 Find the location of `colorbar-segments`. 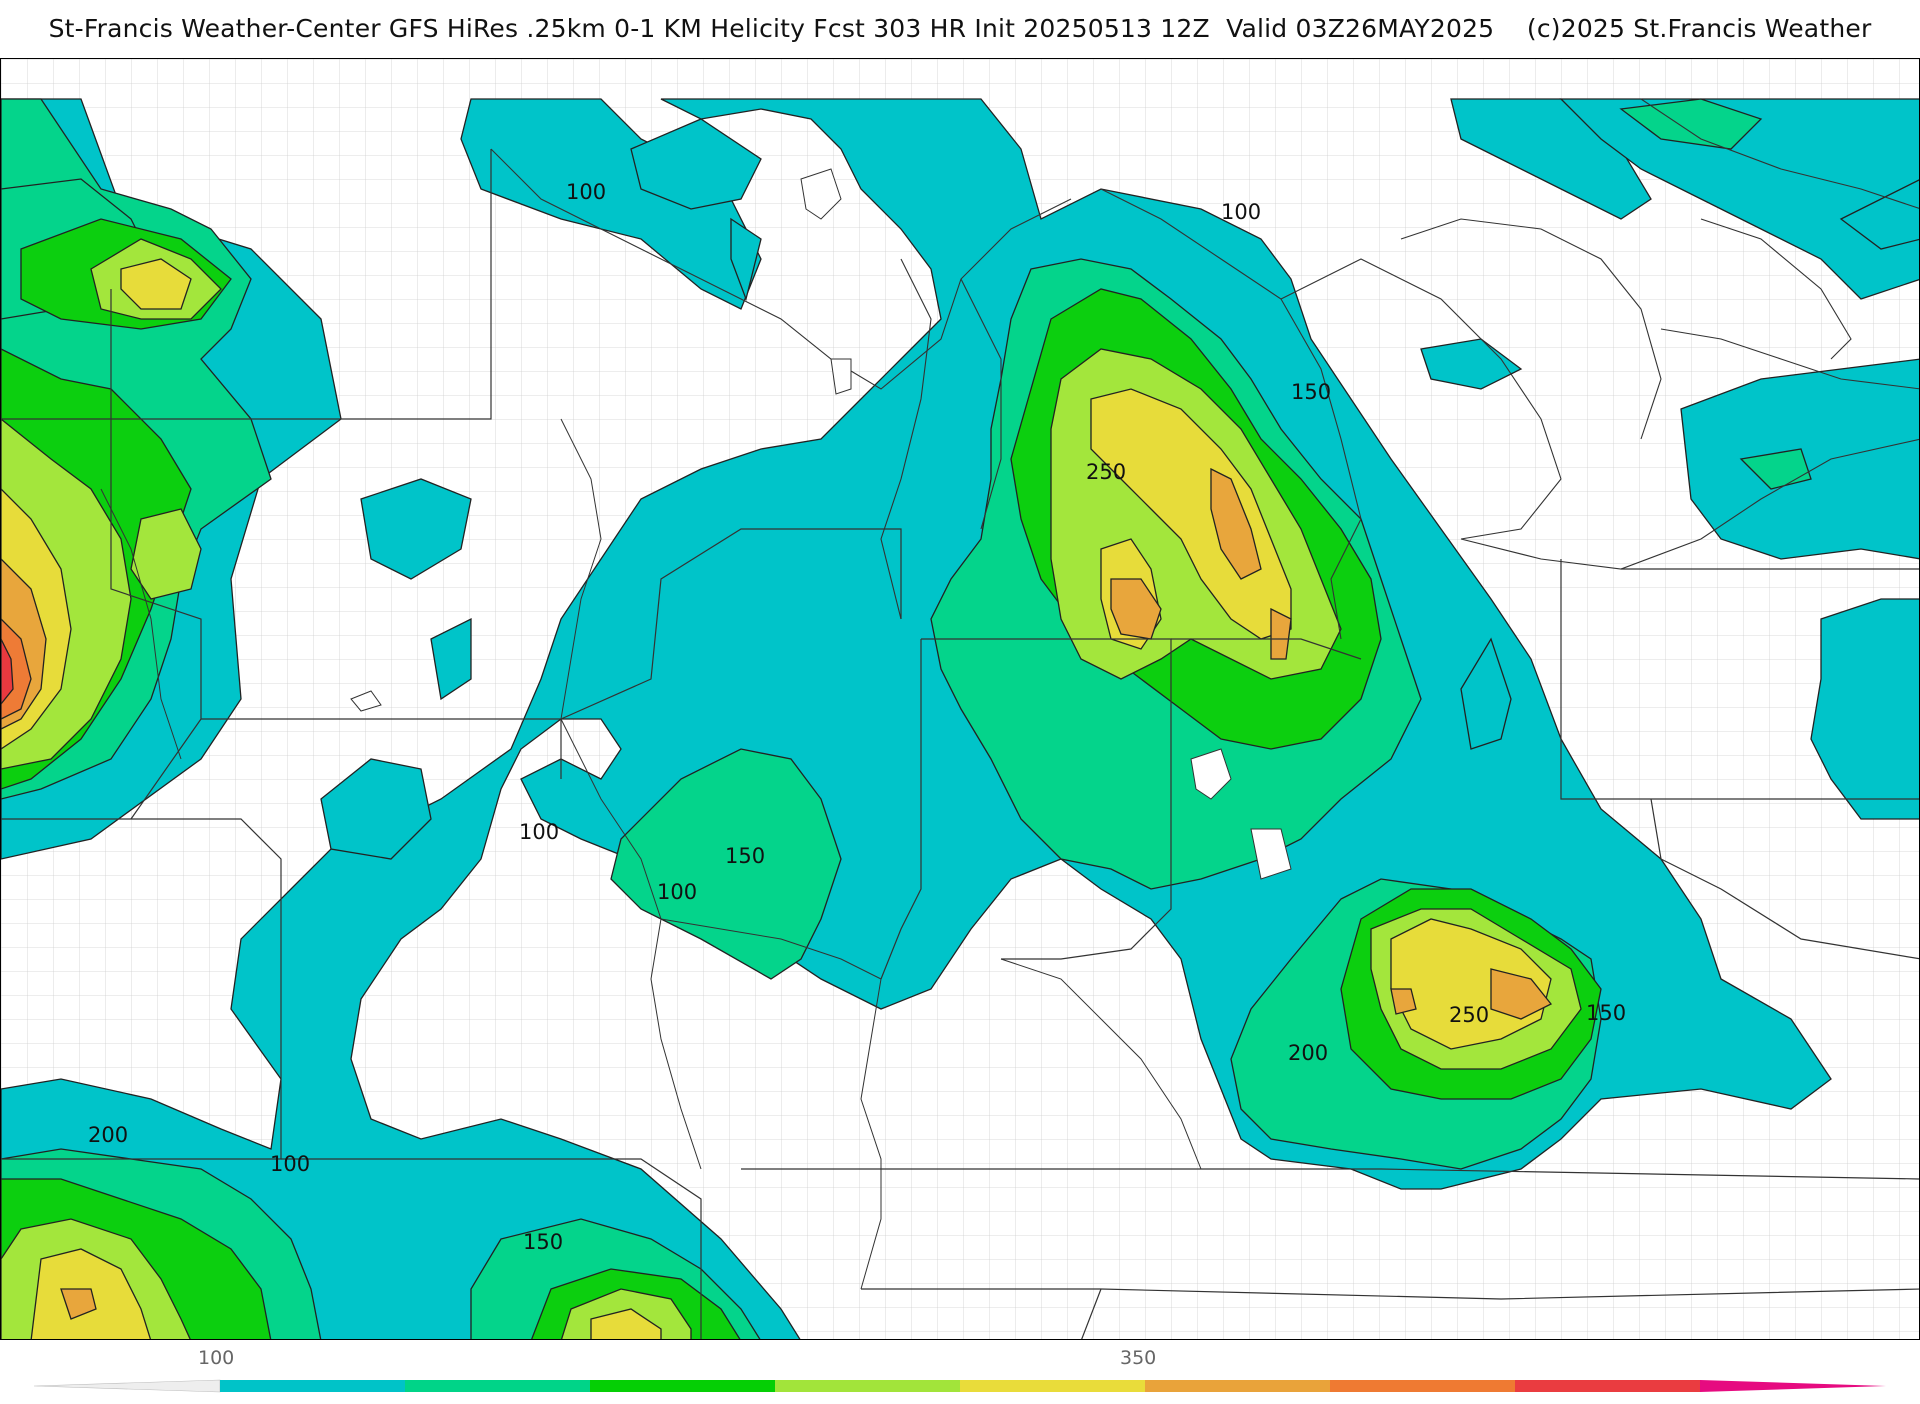

colorbar-segments is located at coordinates (960, 1386).